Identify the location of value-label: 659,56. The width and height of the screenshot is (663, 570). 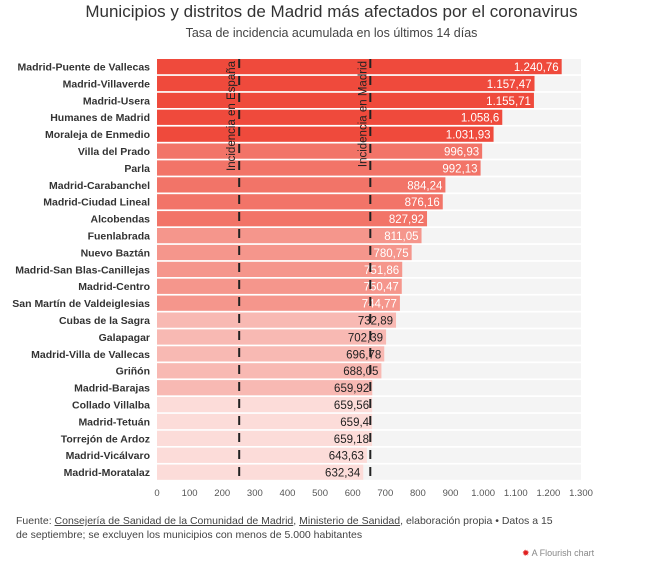
(351, 406).